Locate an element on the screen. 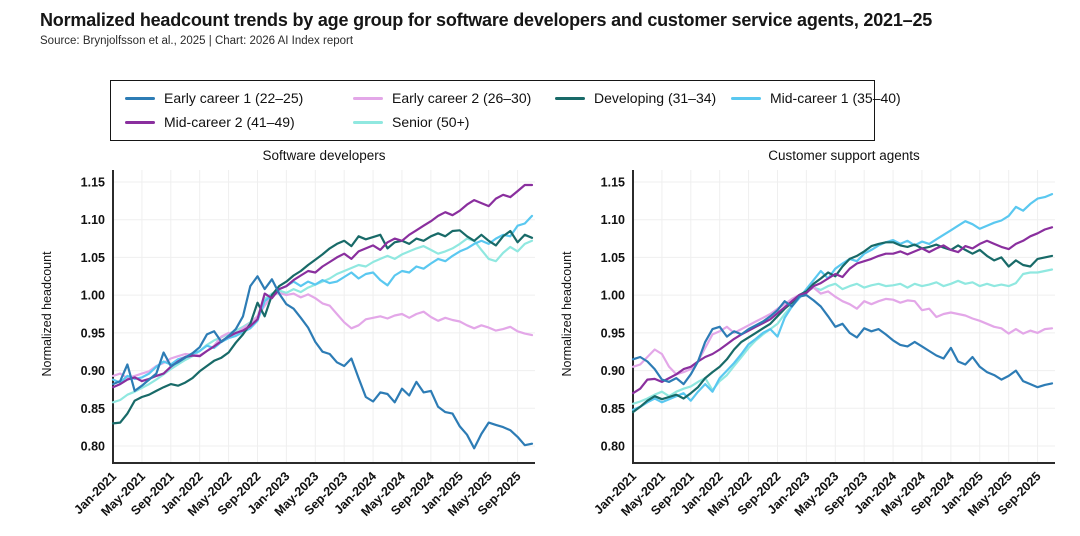 The image size is (1080, 536). legend-item-label: Developing (31–34) is located at coordinates (655, 98).